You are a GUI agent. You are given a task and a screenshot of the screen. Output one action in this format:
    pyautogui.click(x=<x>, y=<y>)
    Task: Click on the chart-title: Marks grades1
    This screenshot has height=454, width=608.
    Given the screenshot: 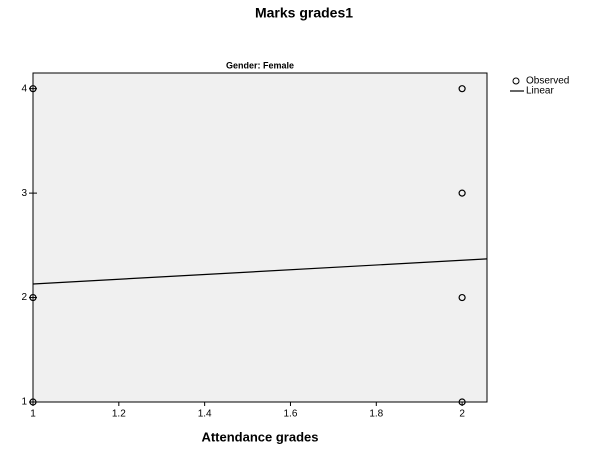 What is the action you would take?
    pyautogui.click(x=304, y=13)
    